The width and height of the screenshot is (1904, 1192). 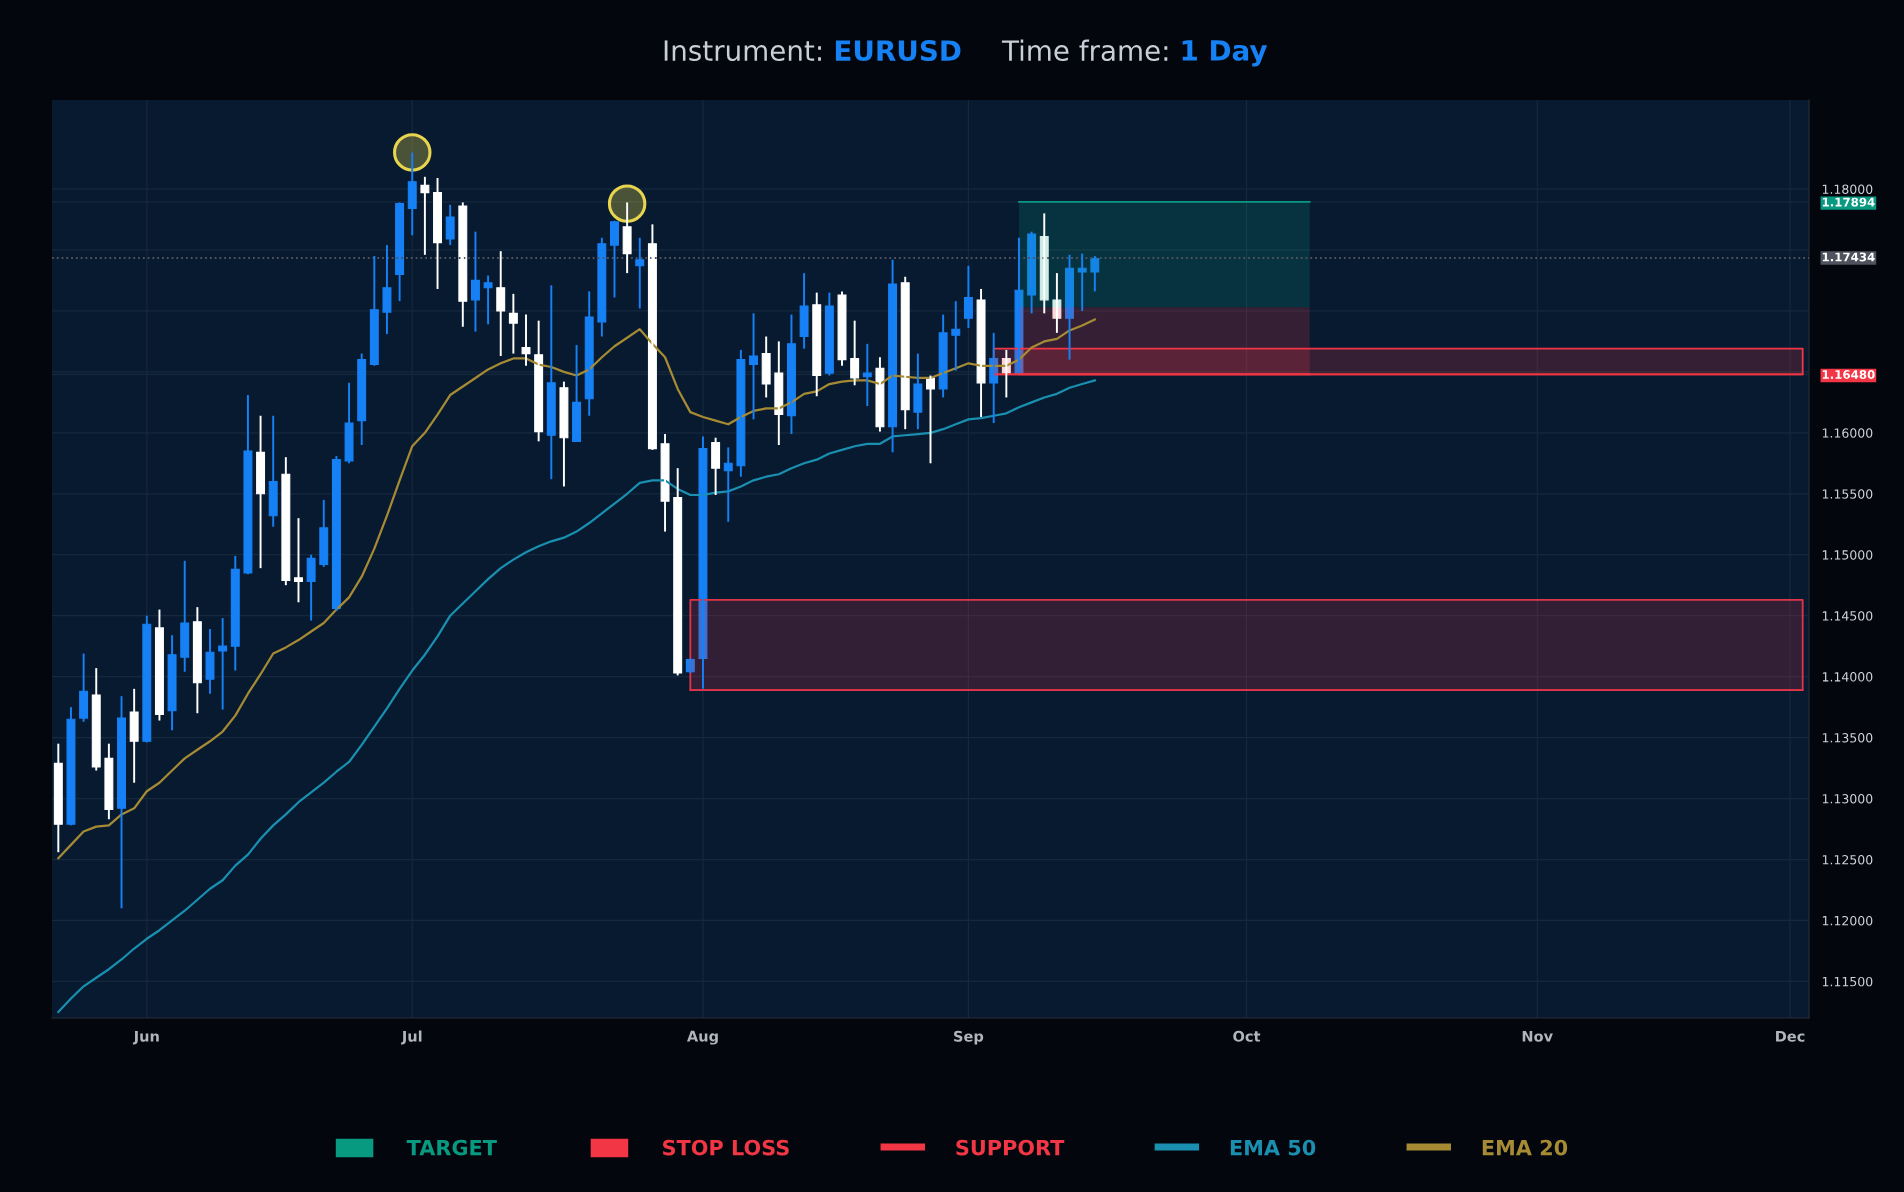 What do you see at coordinates (1847, 738) in the screenshot?
I see `y-tick-label: 1.13500` at bounding box center [1847, 738].